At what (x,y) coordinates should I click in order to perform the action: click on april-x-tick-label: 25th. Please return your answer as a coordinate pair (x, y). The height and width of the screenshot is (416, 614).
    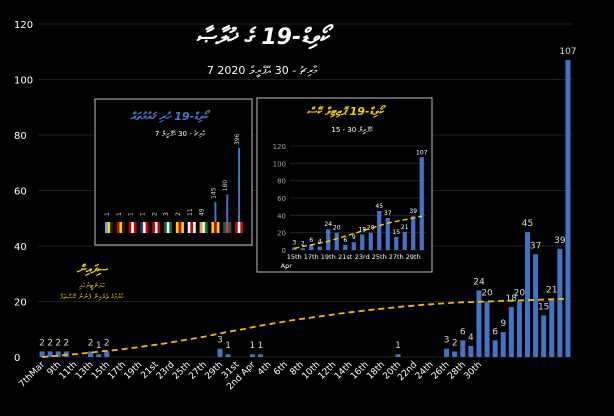
    Looking at the image, I should click on (379, 257).